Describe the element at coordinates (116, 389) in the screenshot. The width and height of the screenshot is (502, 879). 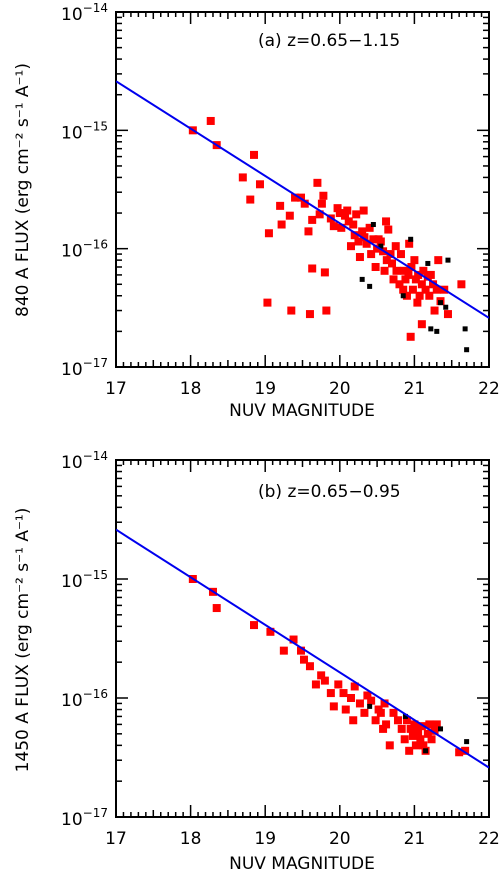
I see `x-tick-label: 17` at that location.